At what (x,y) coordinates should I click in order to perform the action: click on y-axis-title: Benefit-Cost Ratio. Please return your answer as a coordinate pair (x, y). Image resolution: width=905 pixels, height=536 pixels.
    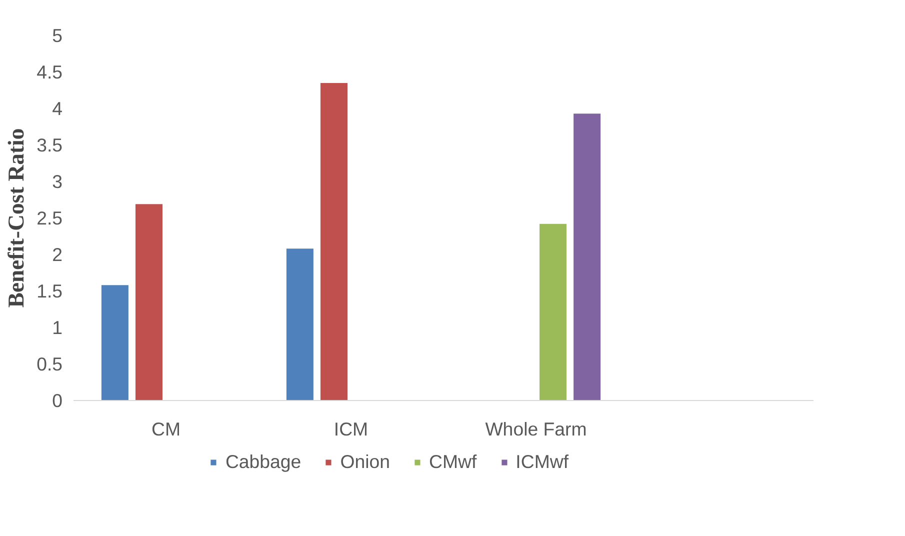
    Looking at the image, I should click on (16, 218).